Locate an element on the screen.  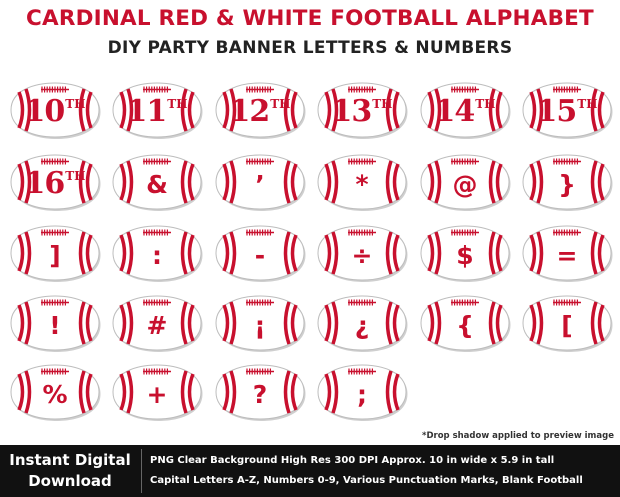
football-15: - is located at coordinates (260, 253).